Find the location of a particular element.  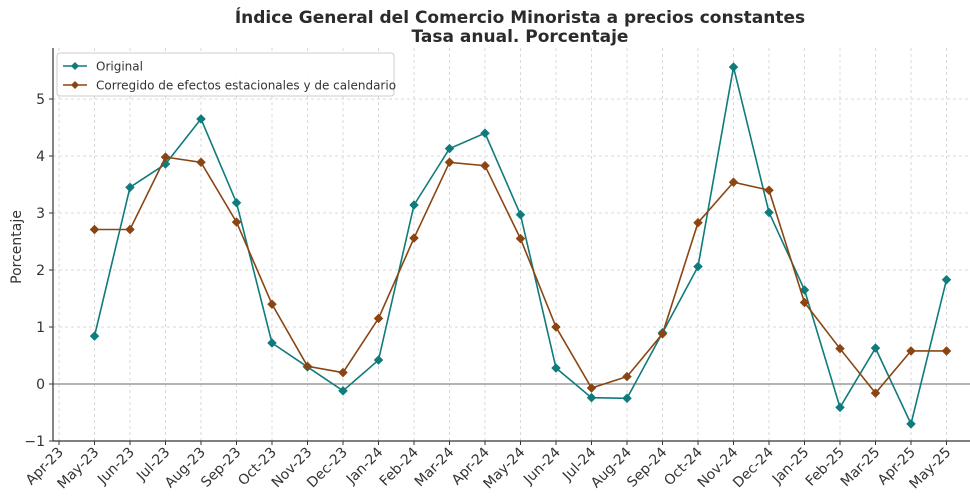

legend-label: Original is located at coordinates (119, 67).